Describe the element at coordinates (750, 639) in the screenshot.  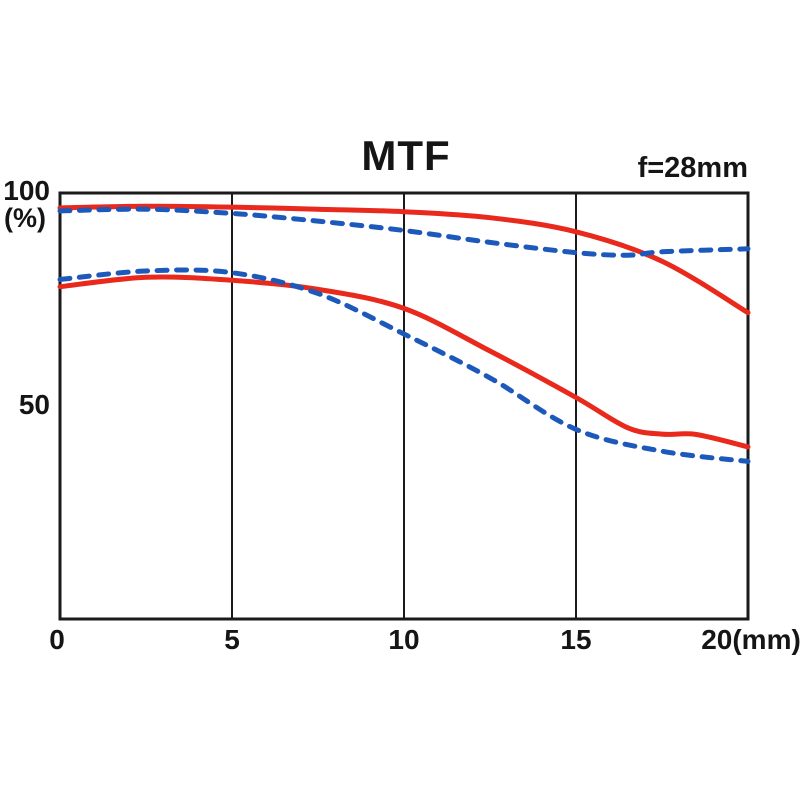
I see `x-tick-label-20mm: 20(mm)` at that location.